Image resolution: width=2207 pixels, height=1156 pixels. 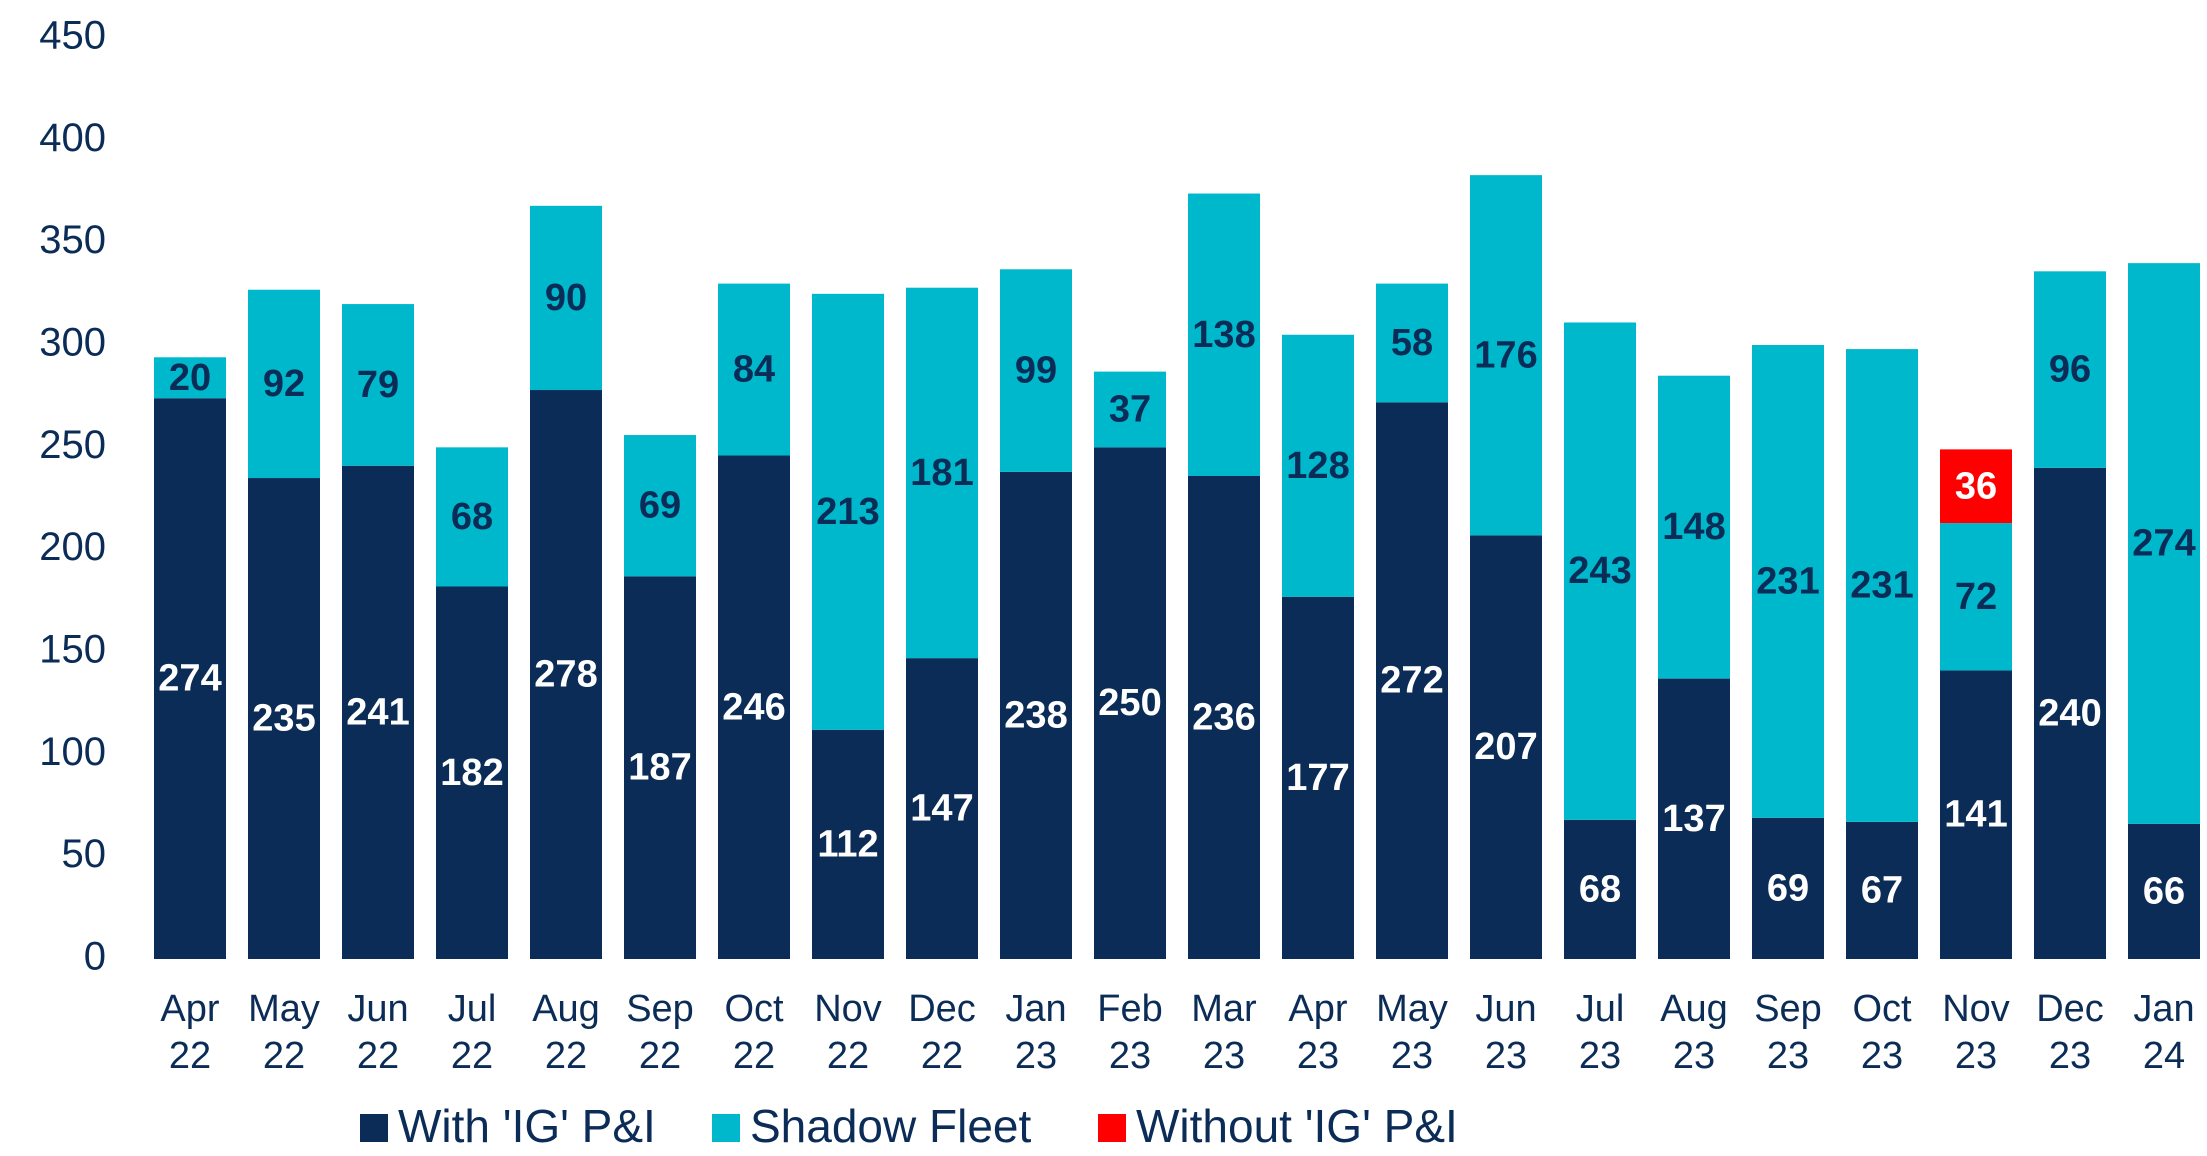 I want to click on y-tick-label: 450, so click(x=72, y=36).